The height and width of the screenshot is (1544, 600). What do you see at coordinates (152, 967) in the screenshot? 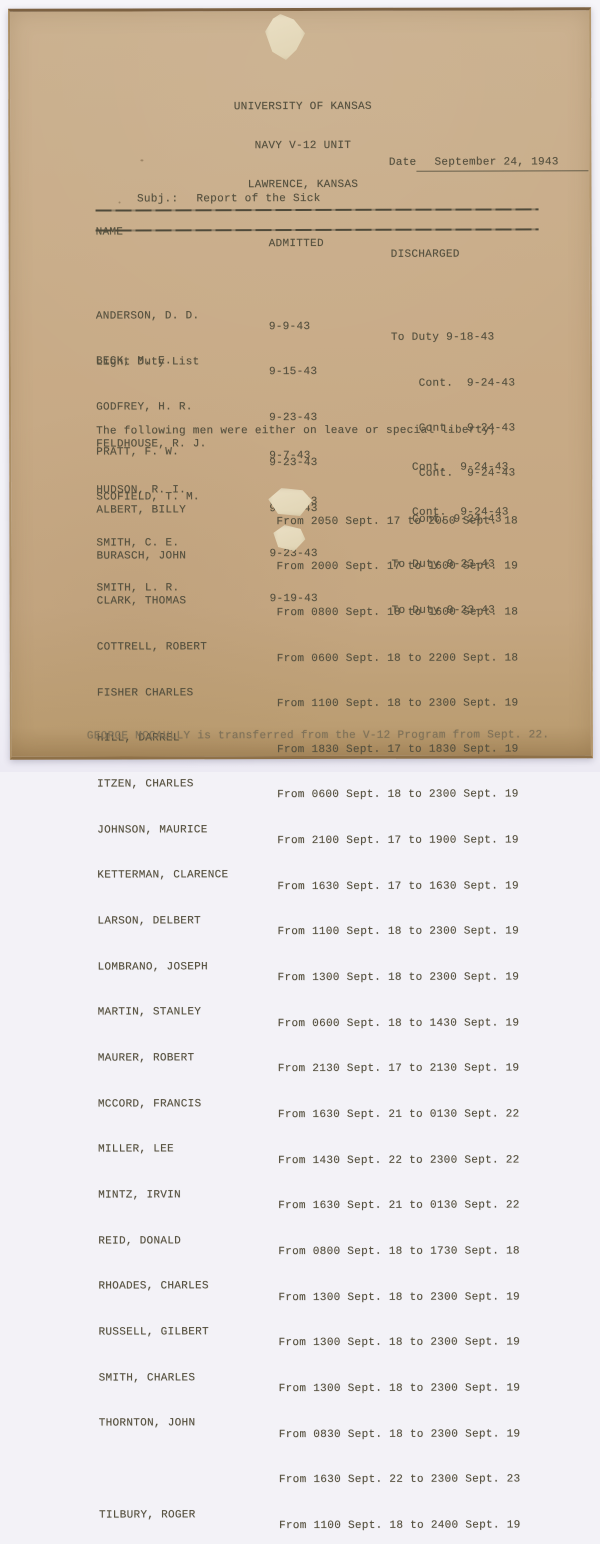
I see `leave-name: LOMBRANO, JOSEPH` at bounding box center [152, 967].